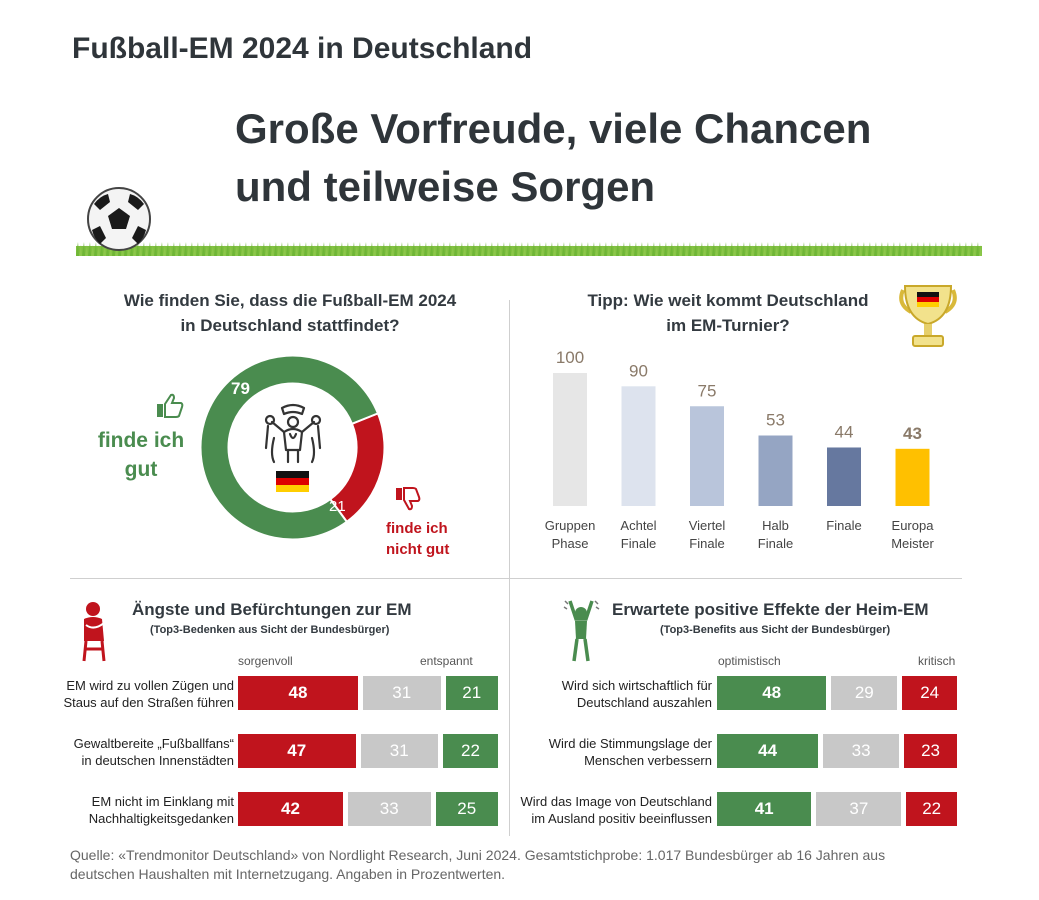 The image size is (1039, 900). What do you see at coordinates (749, 661) in the screenshot?
I see `benefits-left-label: optimistisch` at bounding box center [749, 661].